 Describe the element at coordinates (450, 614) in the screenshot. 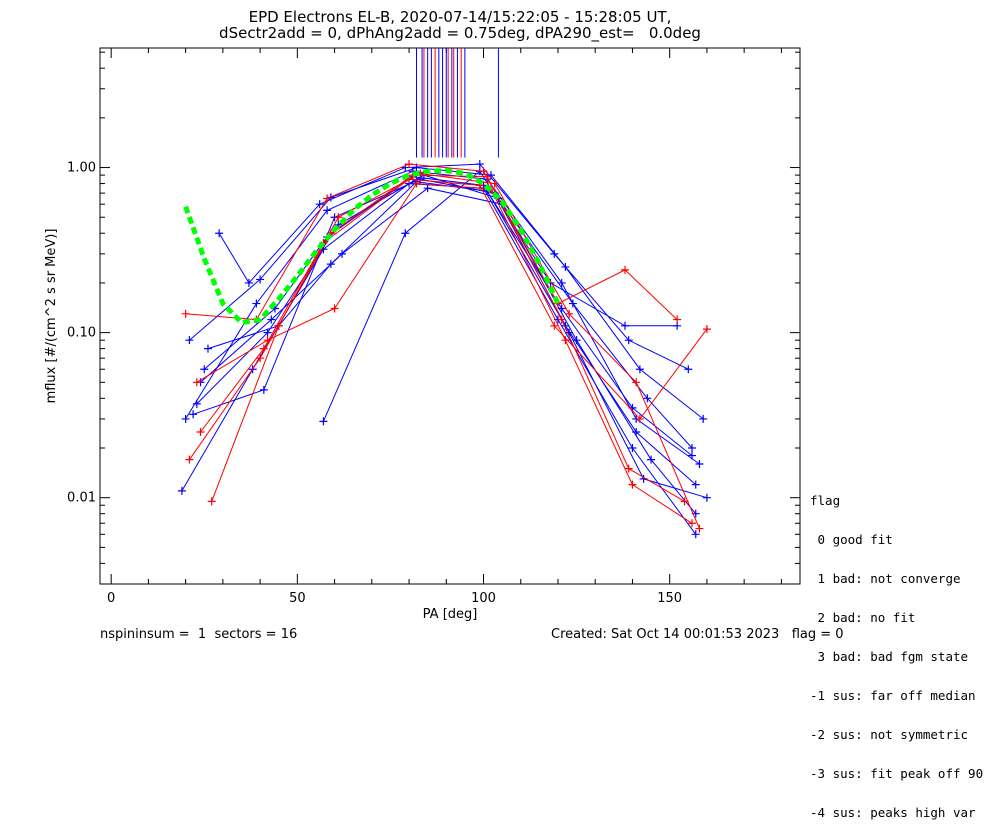

I see `x-axis-label: PA [deg]` at that location.